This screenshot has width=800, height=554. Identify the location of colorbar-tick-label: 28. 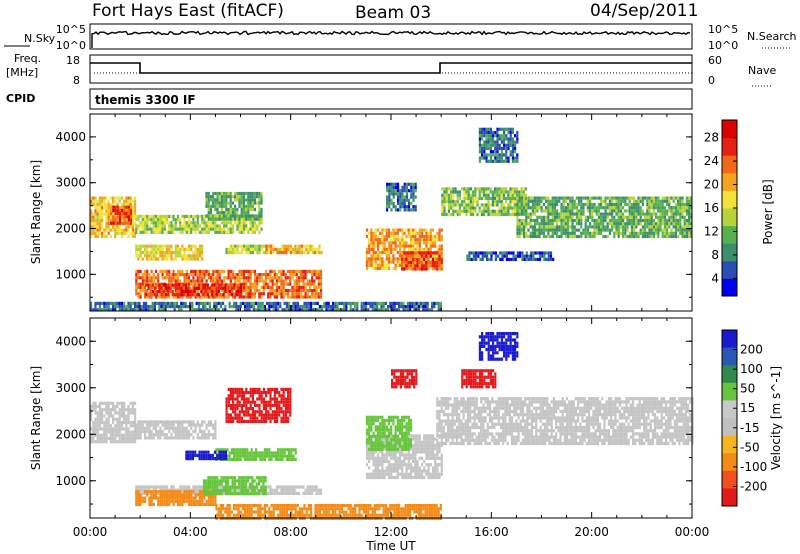
(711, 138).